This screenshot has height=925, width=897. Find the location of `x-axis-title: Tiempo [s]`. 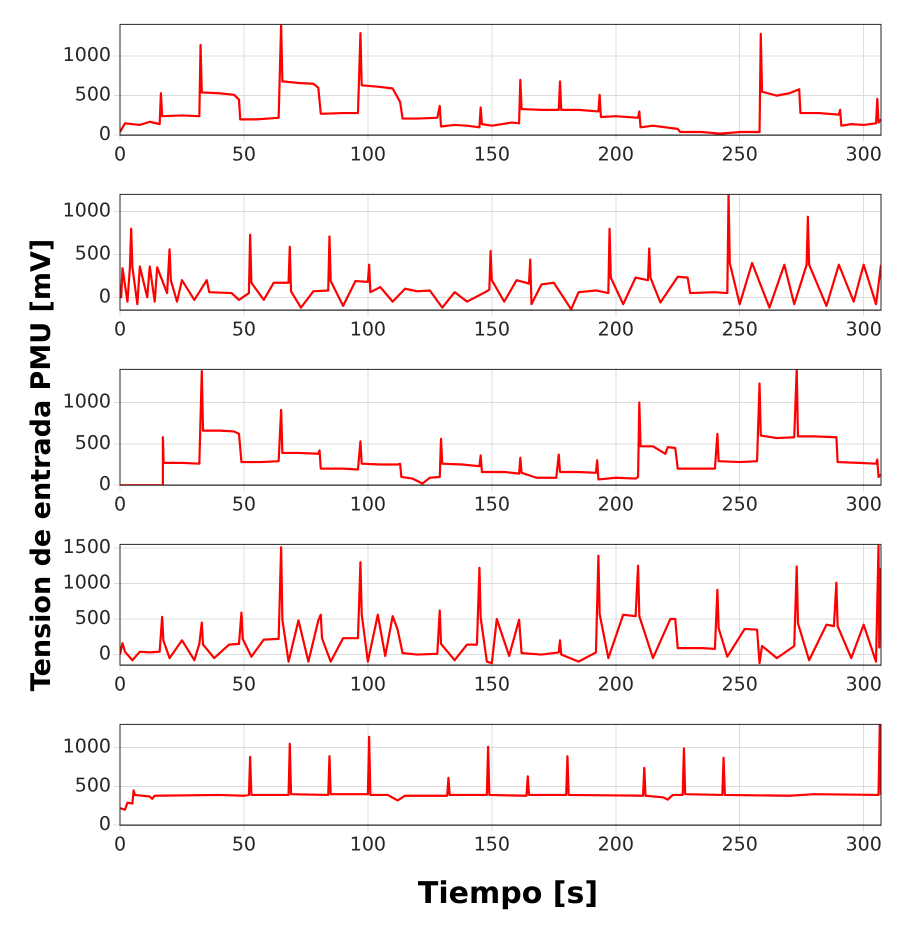

x-axis-title: Tiempo [s] is located at coordinates (508, 893).